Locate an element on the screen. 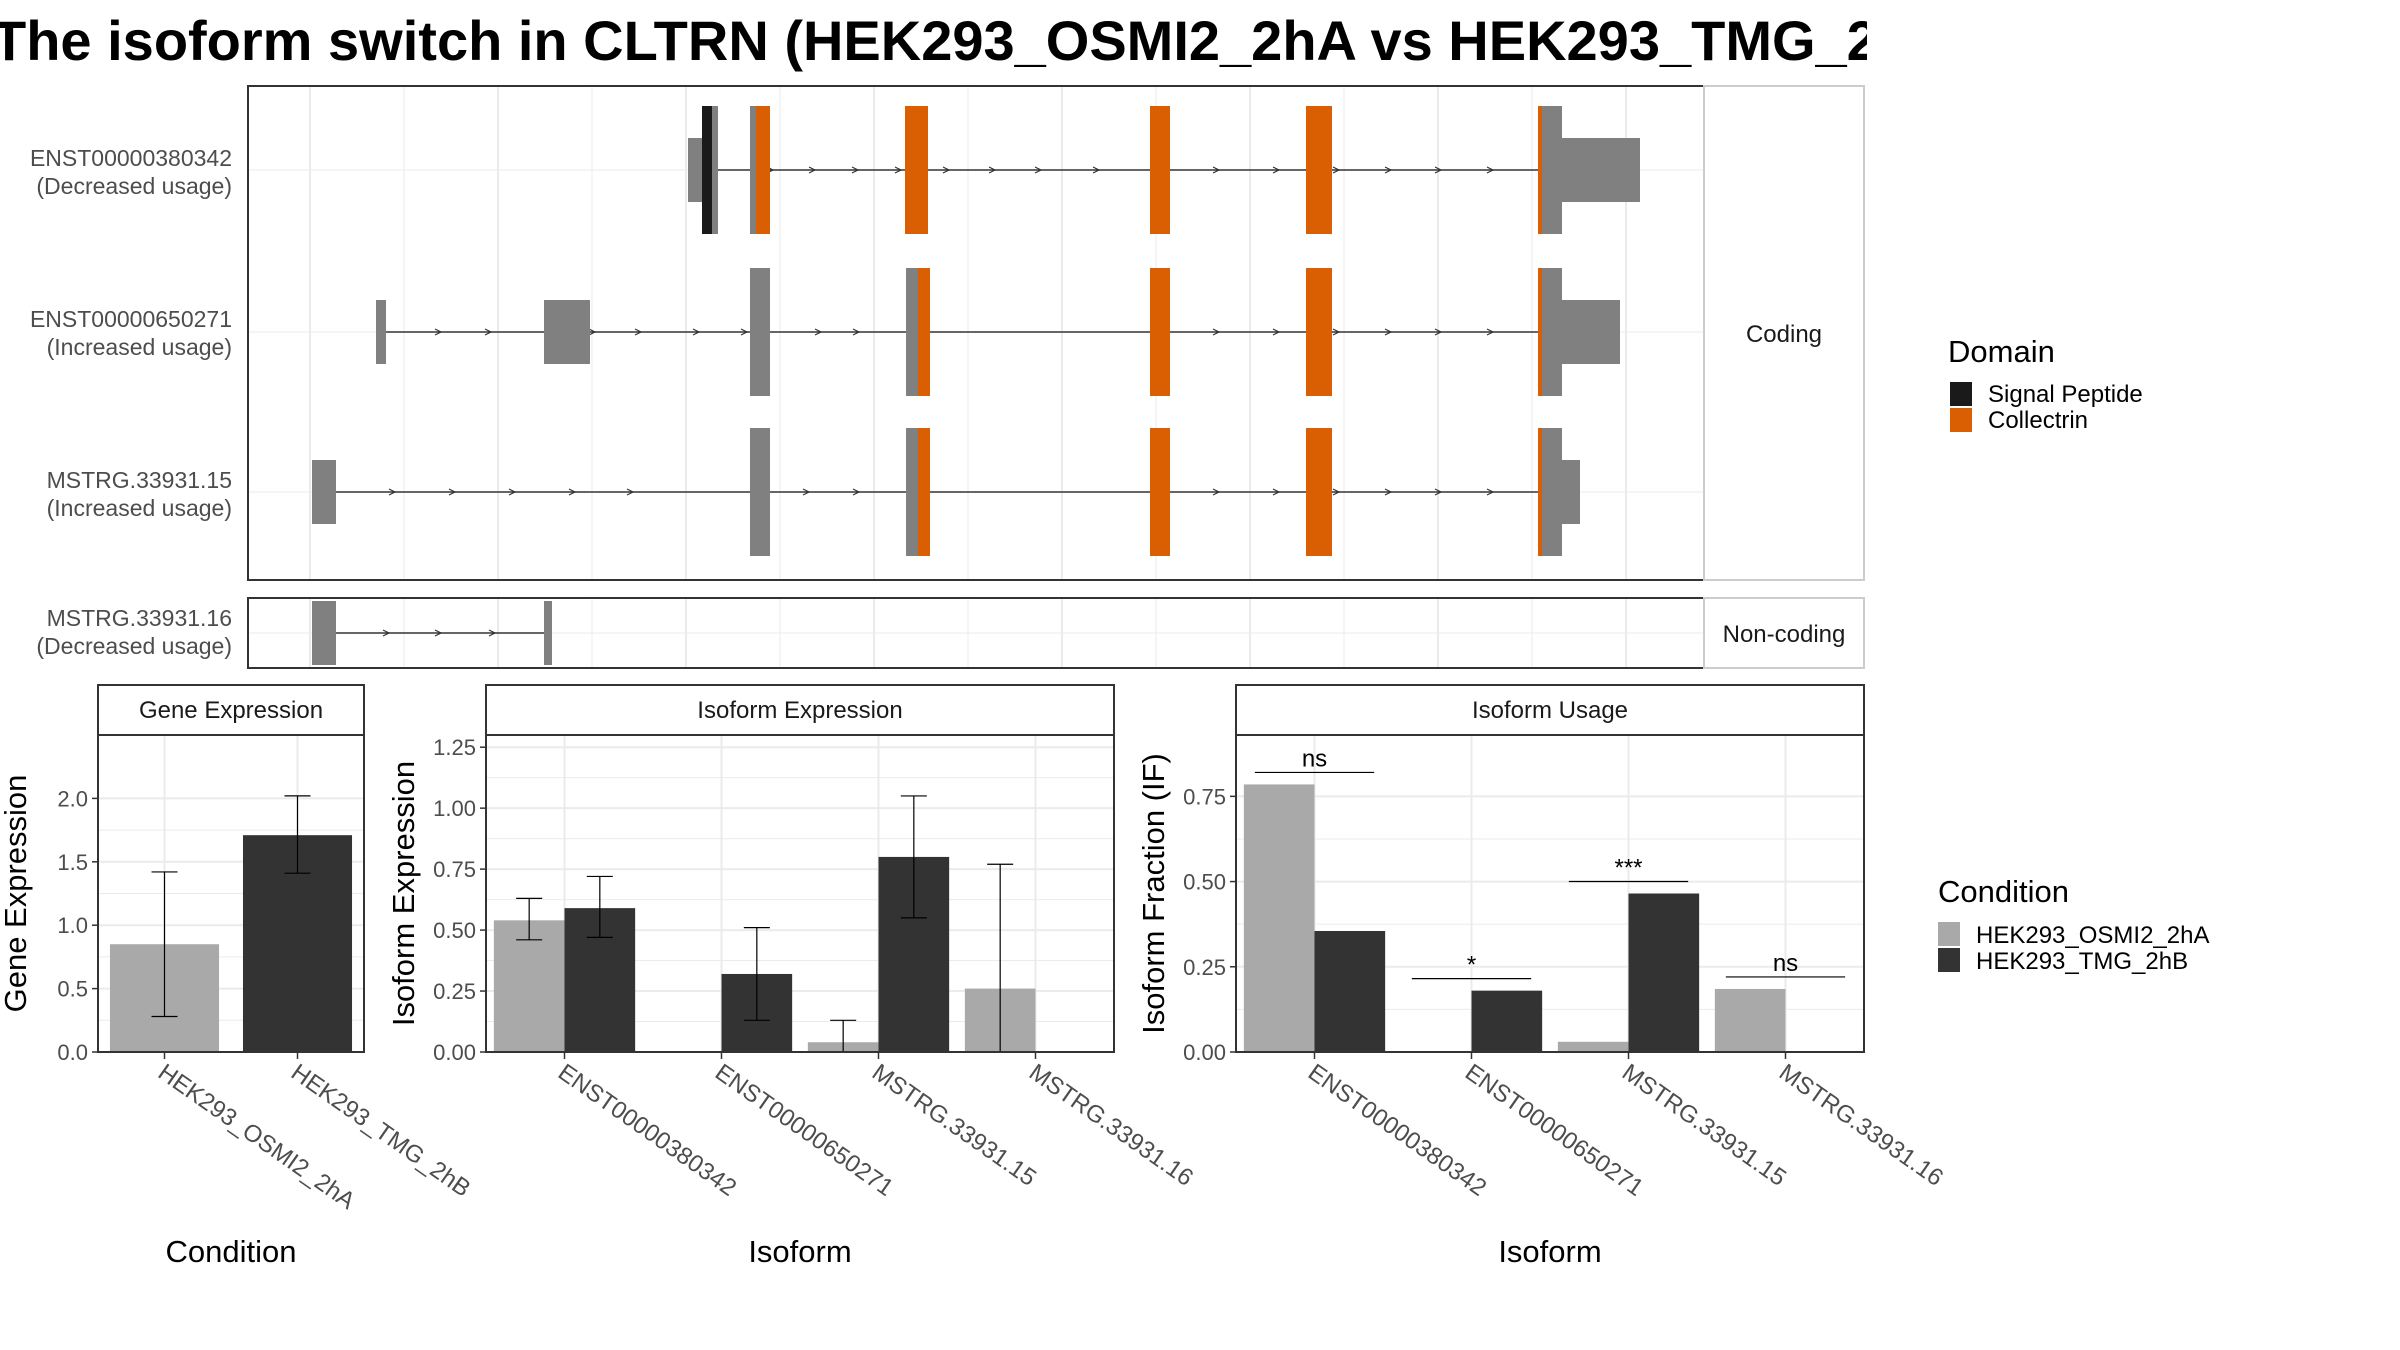 The image size is (2400, 1350). condition-legend-title: Condition is located at coordinates (2003, 891).